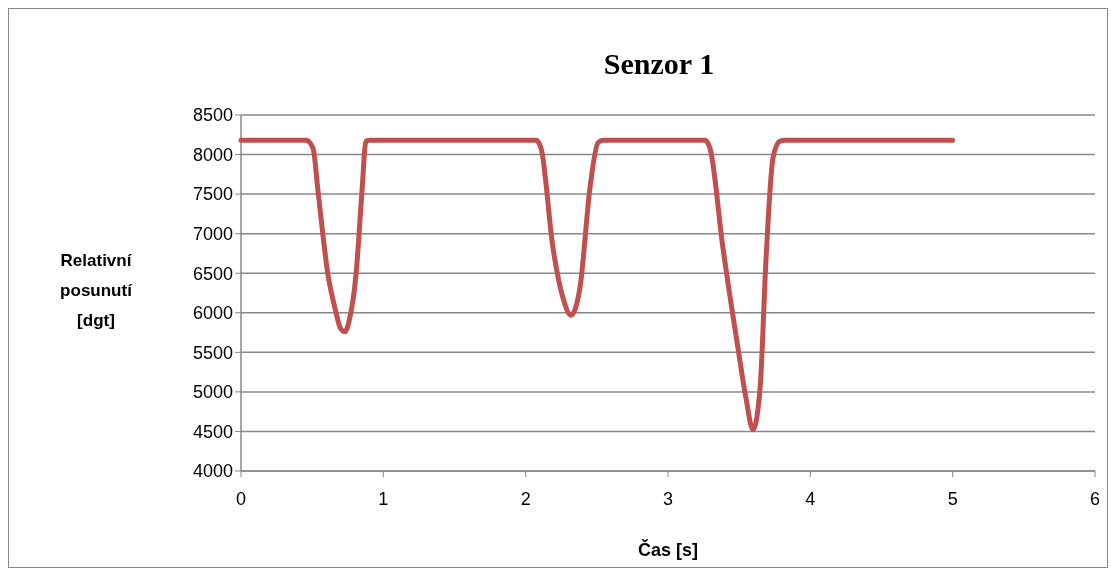  What do you see at coordinates (659, 63) in the screenshot?
I see `chart-title: Senzor 1` at bounding box center [659, 63].